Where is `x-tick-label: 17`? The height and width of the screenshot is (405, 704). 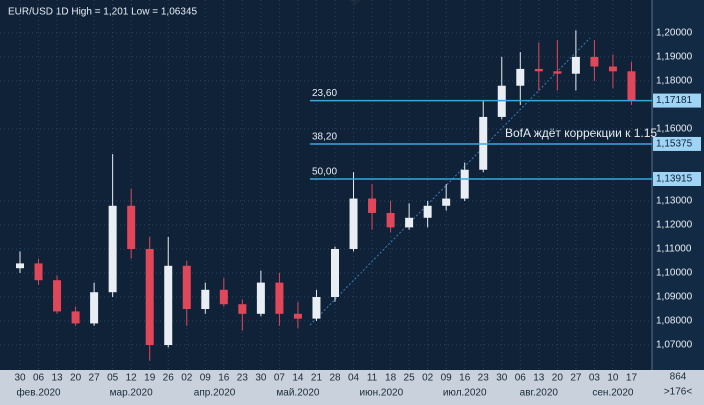 x-tick-label: 17 is located at coordinates (632, 378).